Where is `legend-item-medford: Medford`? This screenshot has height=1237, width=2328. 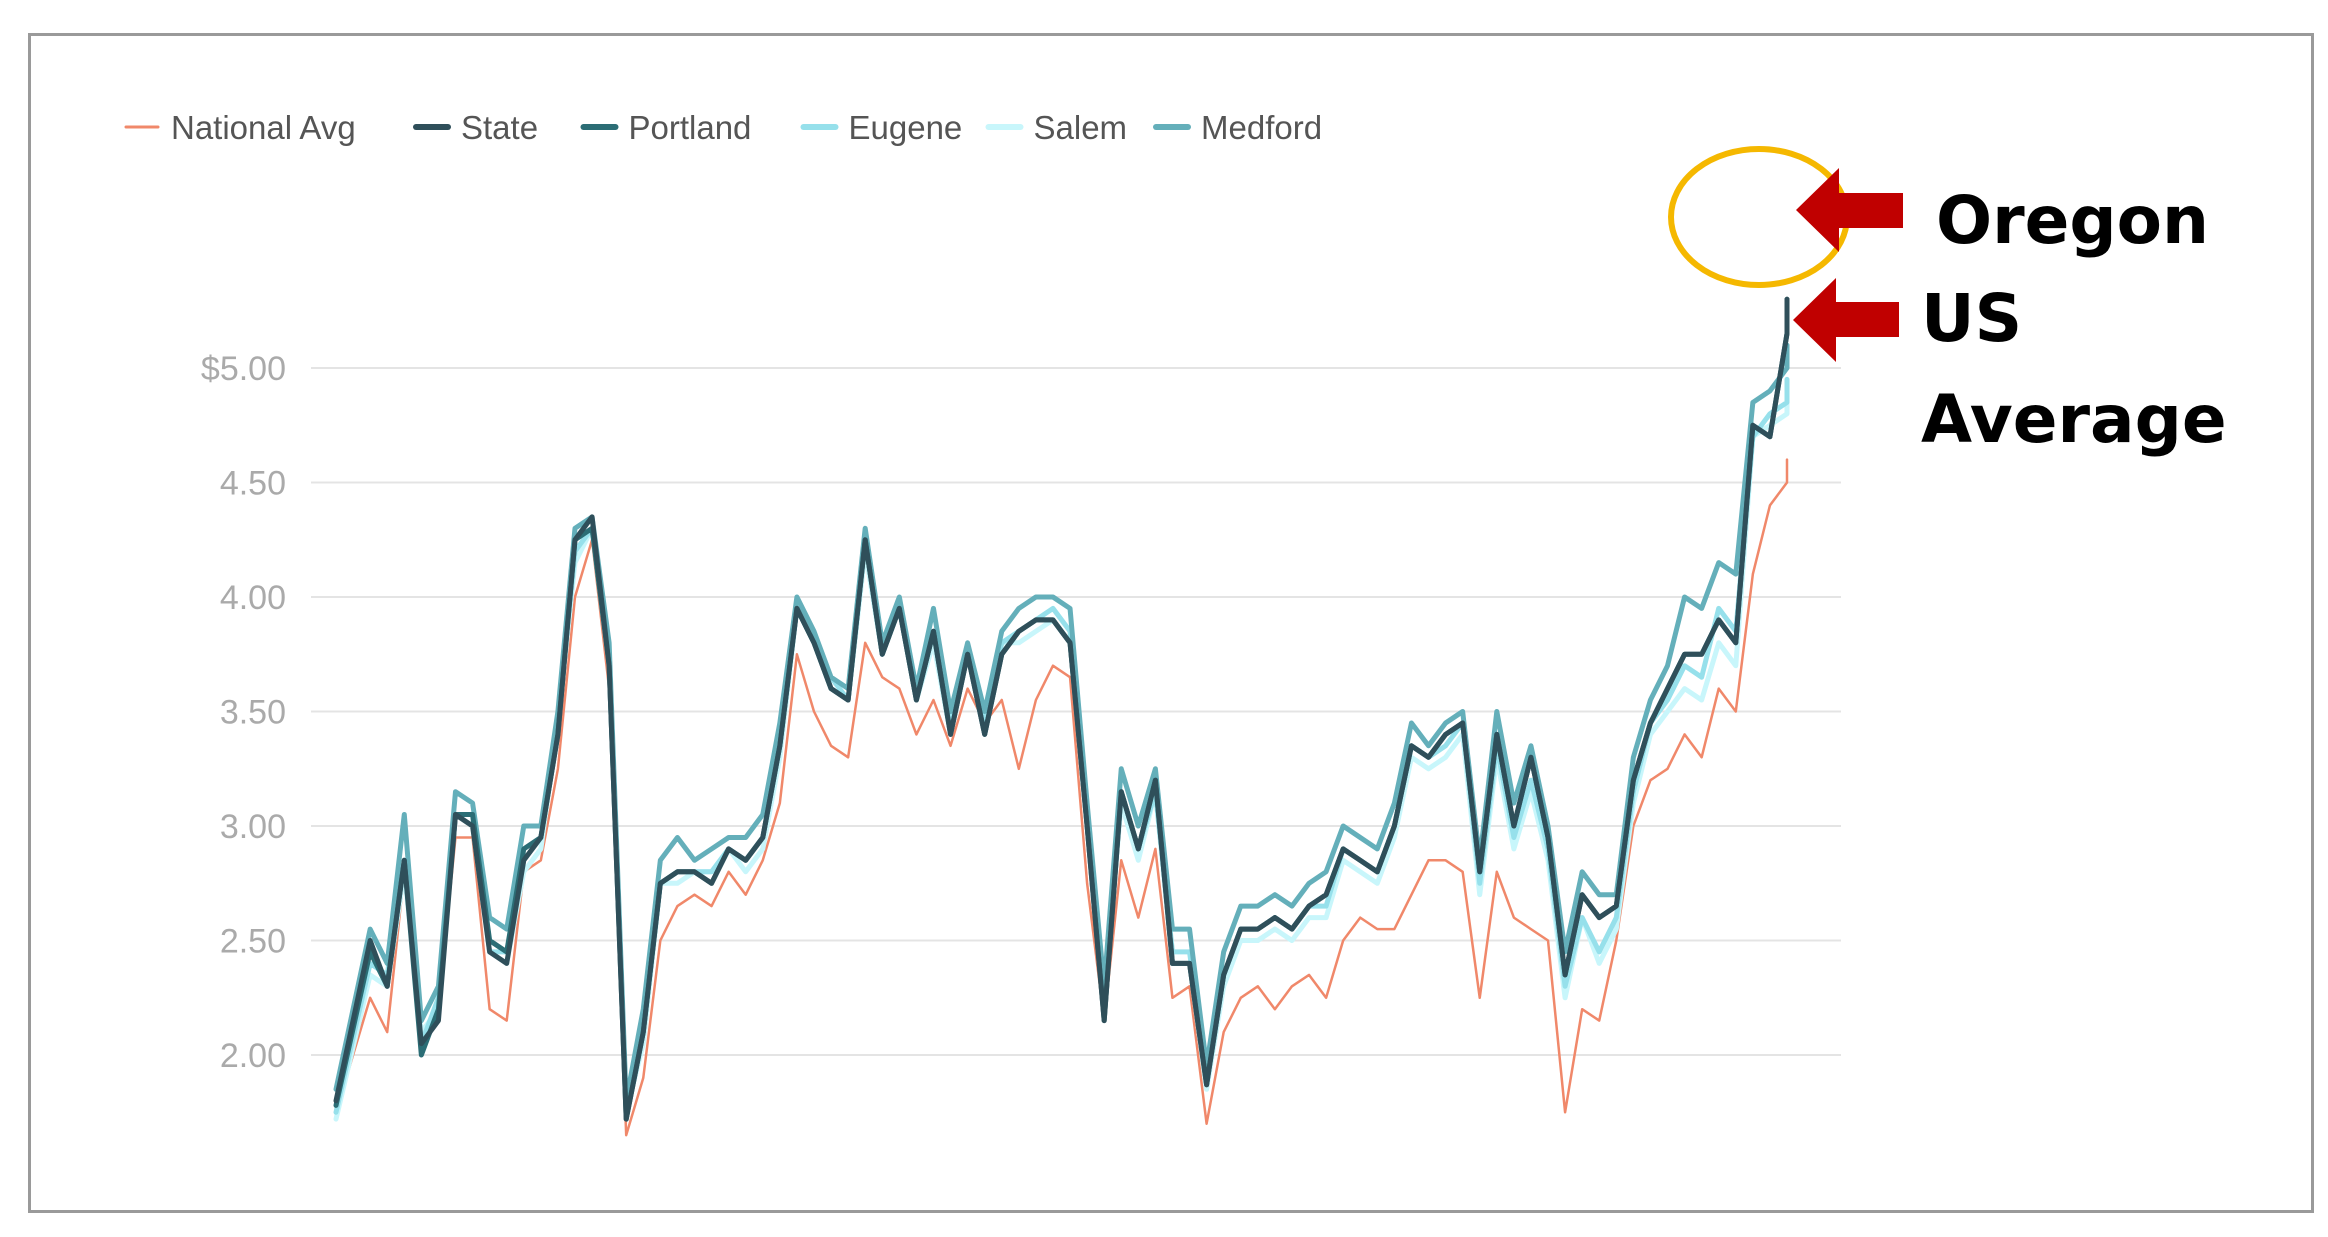
legend-item-medford: Medford is located at coordinates (1237, 127).